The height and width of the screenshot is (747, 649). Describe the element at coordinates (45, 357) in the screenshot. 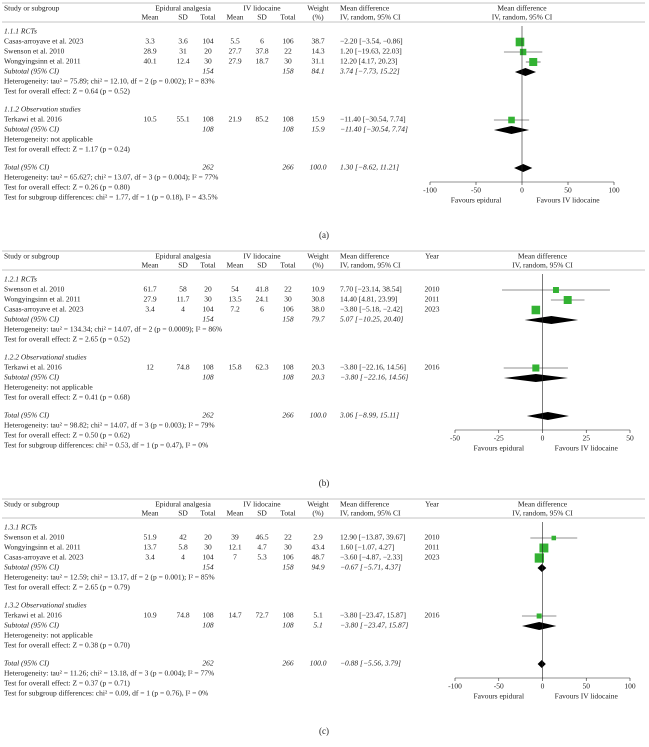

I see `group-title: 1.2.2 Observational studies` at that location.